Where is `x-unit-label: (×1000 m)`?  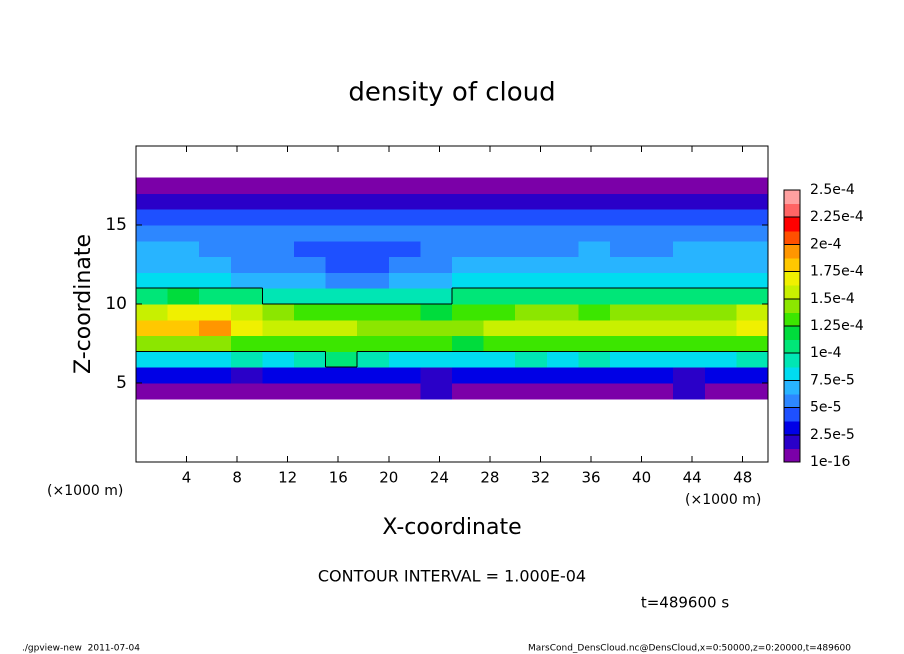 x-unit-label: (×1000 m) is located at coordinates (723, 500).